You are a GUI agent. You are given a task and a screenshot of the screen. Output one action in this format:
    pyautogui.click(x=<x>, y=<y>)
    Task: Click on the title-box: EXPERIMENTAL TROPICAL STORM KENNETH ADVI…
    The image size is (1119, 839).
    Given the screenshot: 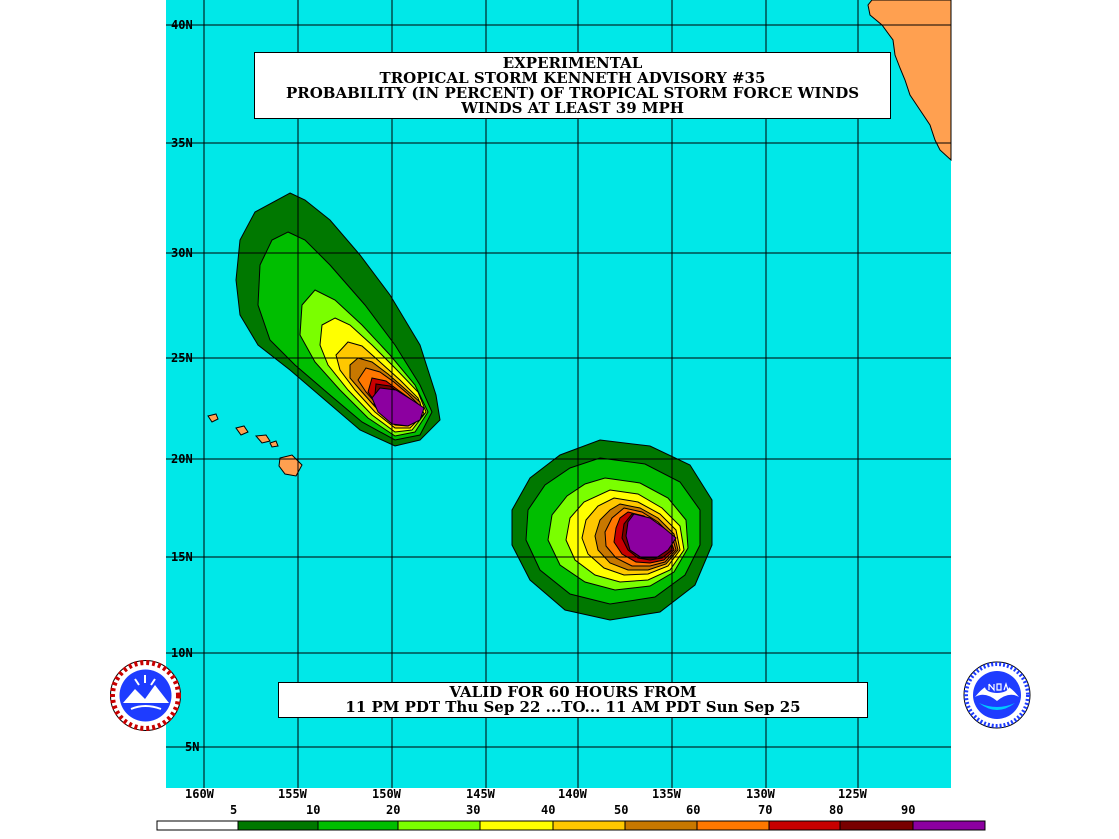 What is the action you would take?
    pyautogui.click(x=572, y=85)
    